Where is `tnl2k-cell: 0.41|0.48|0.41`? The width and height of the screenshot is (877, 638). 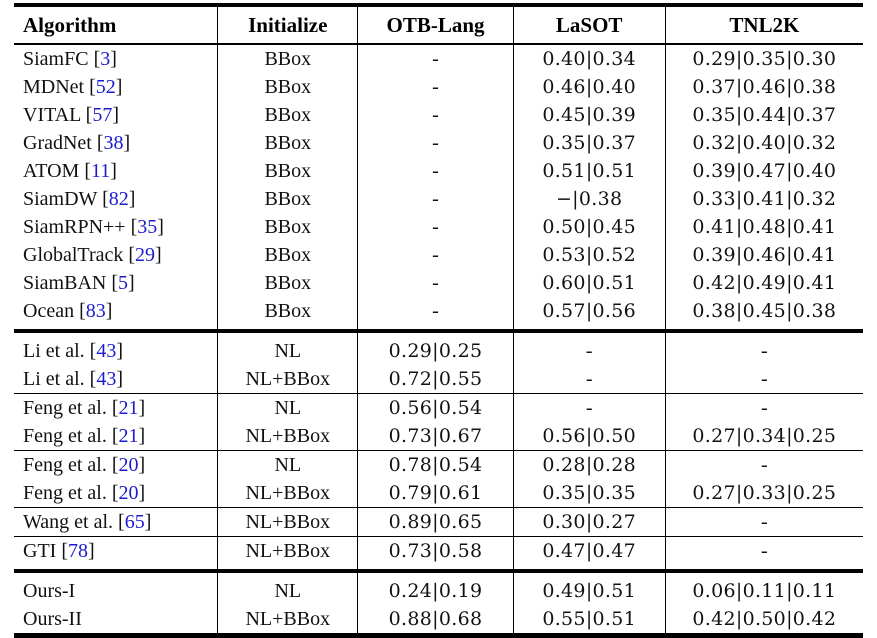
tnl2k-cell: 0.41|0.48|0.41 is located at coordinates (763, 227).